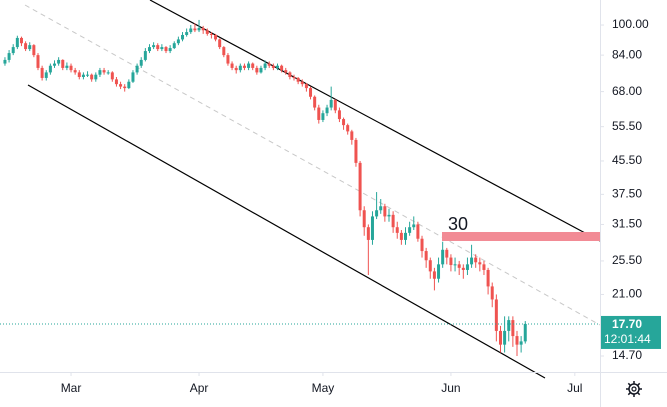 The height and width of the screenshot is (407, 667). Describe the element at coordinates (71, 388) in the screenshot. I see `x-tick-label: Mar` at that location.